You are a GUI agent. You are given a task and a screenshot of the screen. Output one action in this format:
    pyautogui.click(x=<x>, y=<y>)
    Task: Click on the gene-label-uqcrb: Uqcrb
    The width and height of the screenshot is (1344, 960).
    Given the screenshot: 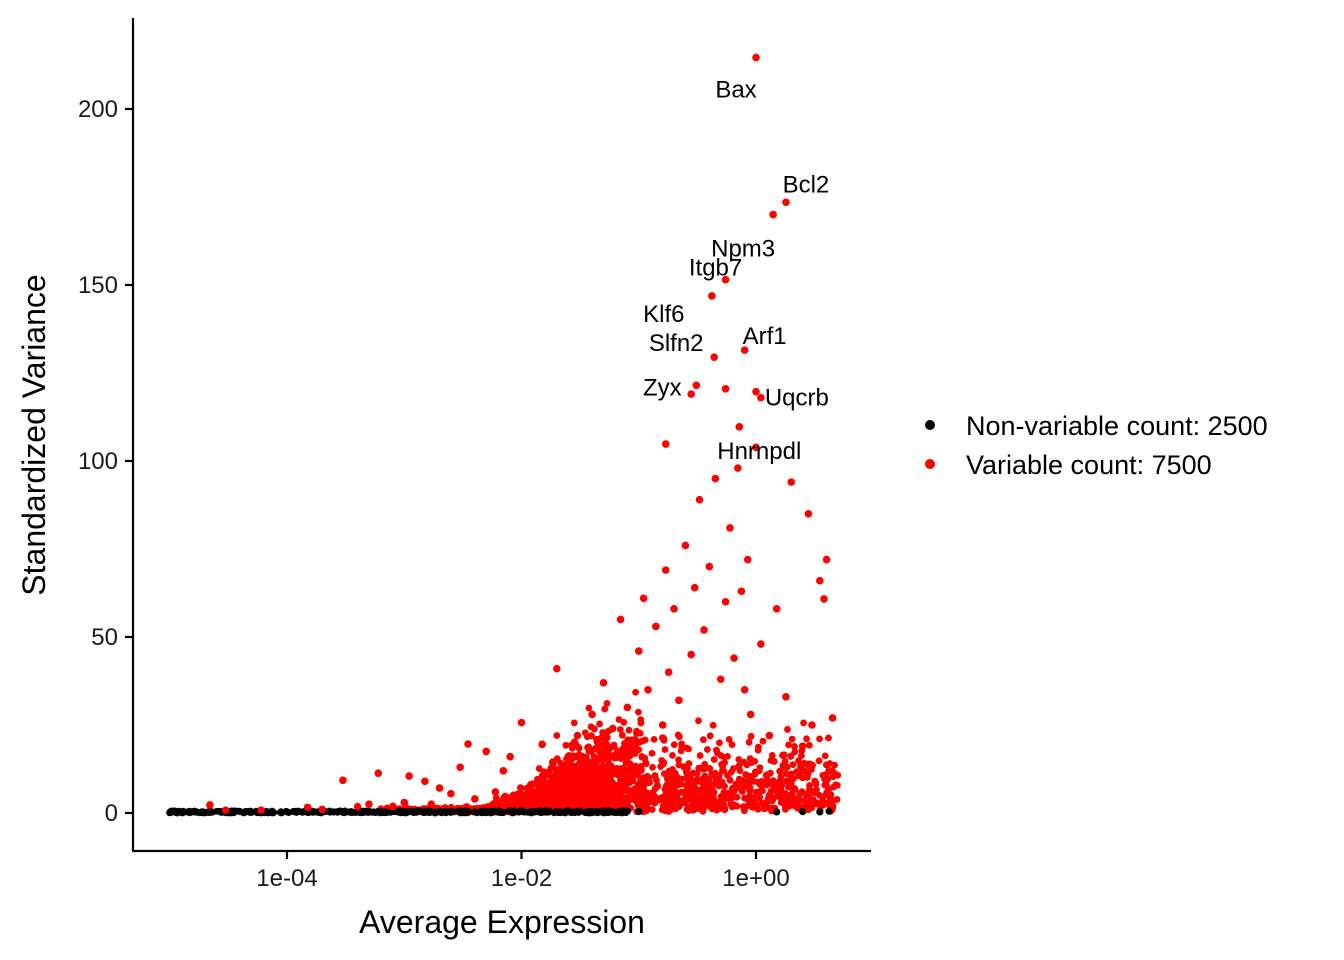 What is the action you would take?
    pyautogui.click(x=797, y=398)
    